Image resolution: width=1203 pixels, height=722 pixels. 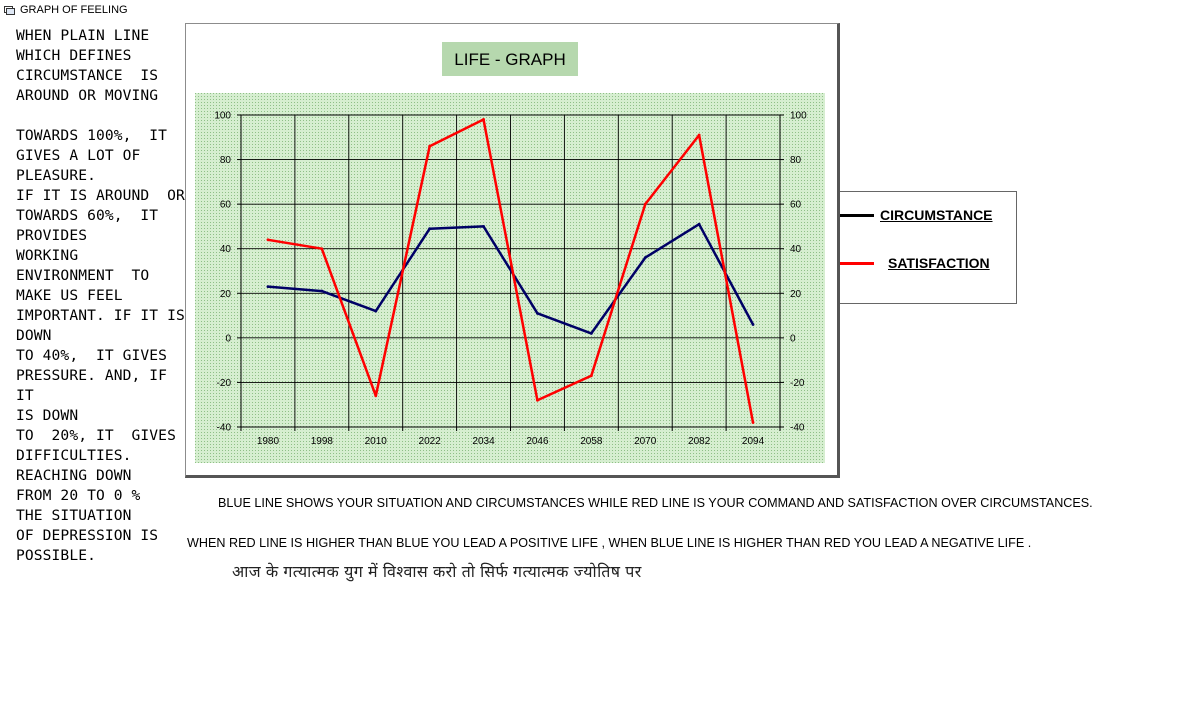 I want to click on legend-label-satisfaction: SATISFACTION, so click(x=939, y=263).